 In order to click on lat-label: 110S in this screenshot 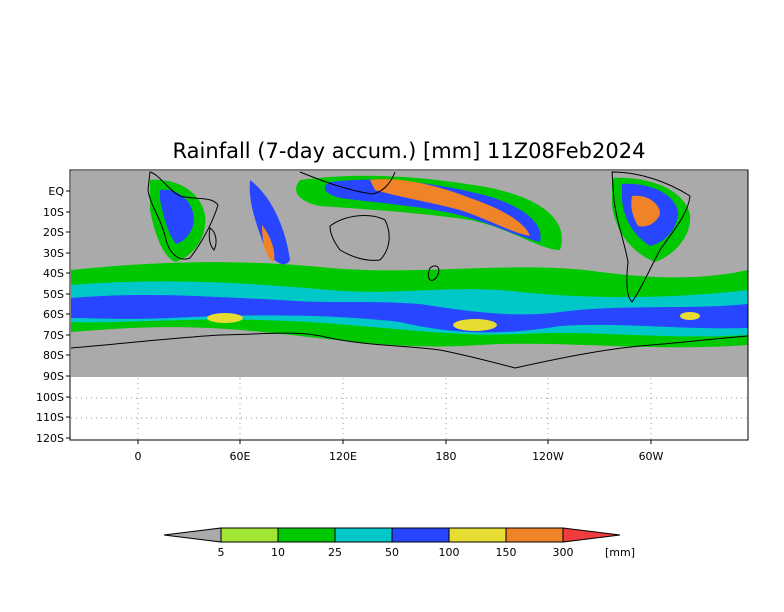, I will do `click(50, 417)`.